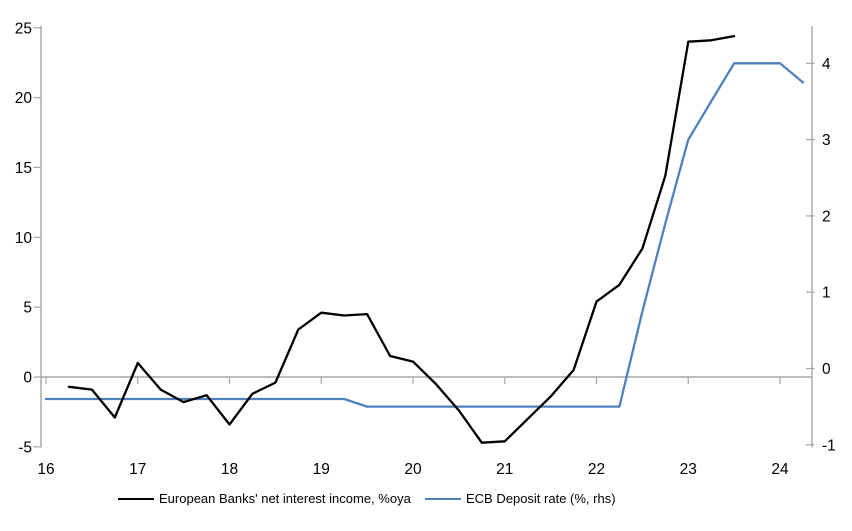  I want to click on left-axis-tick-label: 25, so click(23, 28).